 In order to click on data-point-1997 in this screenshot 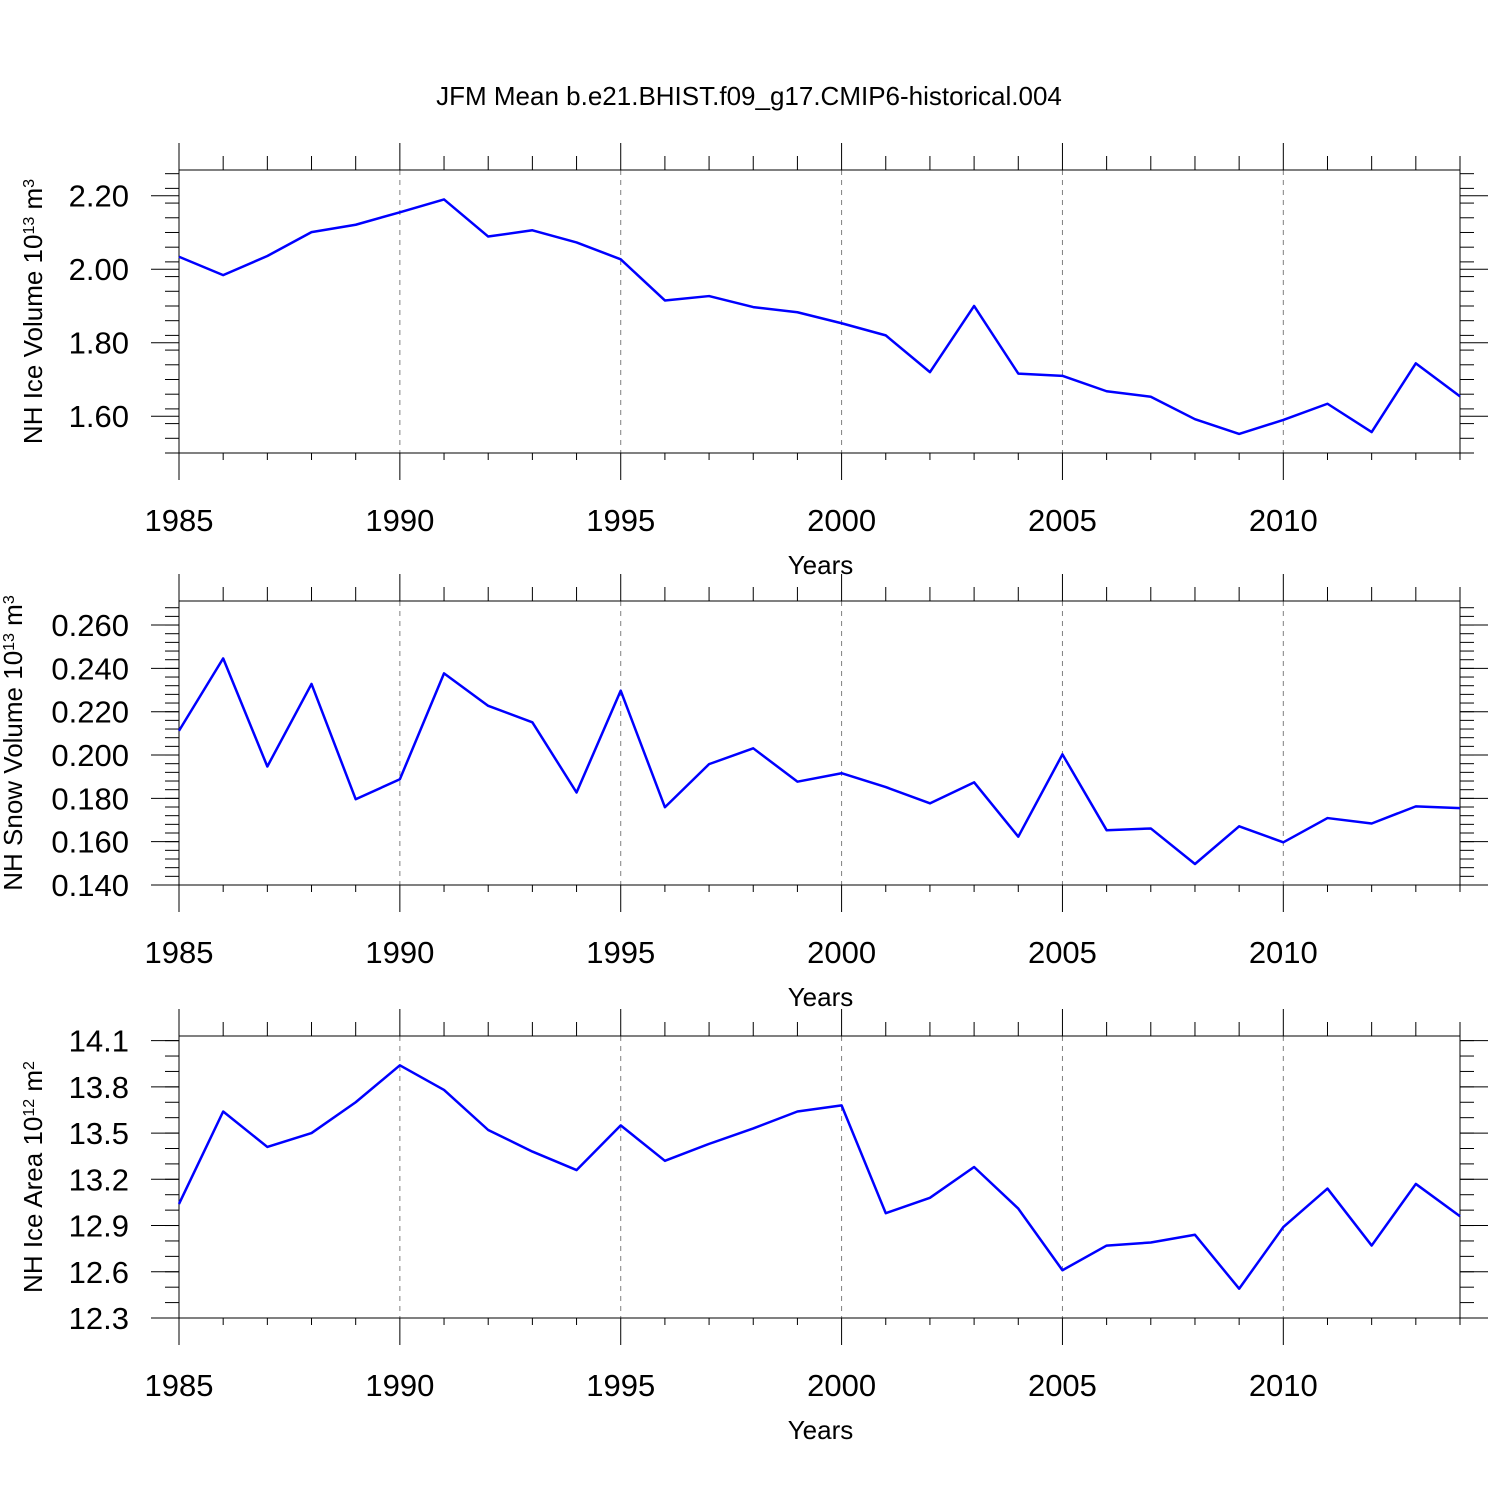, I will do `click(709, 1144)`.